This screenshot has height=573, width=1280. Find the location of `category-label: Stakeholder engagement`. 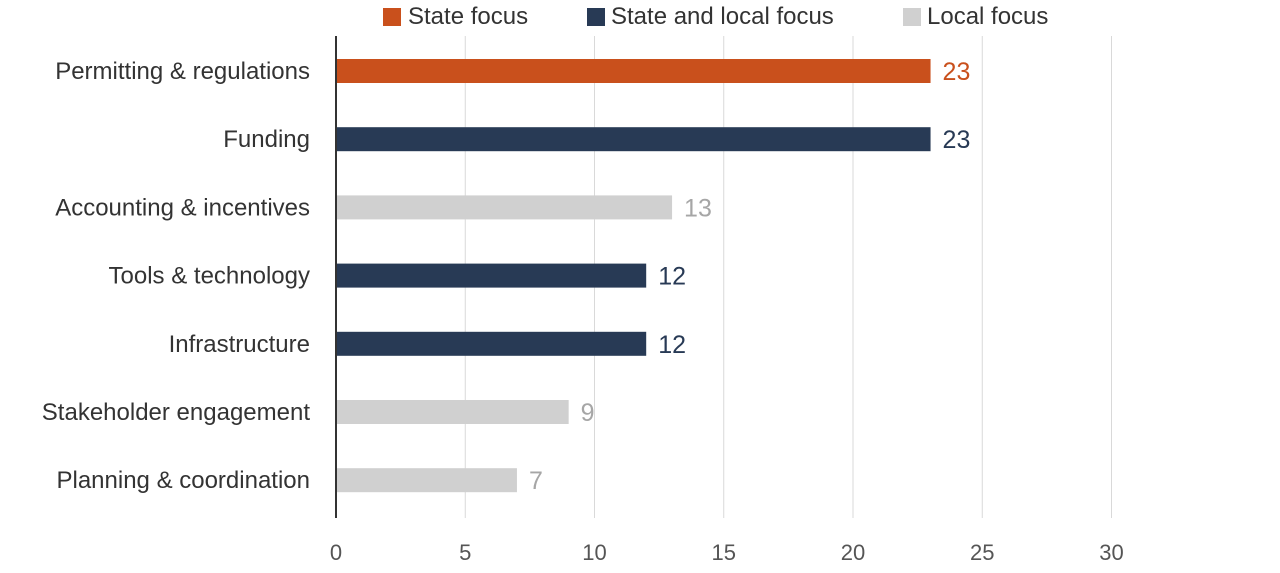

category-label: Stakeholder engagement is located at coordinates (176, 412).